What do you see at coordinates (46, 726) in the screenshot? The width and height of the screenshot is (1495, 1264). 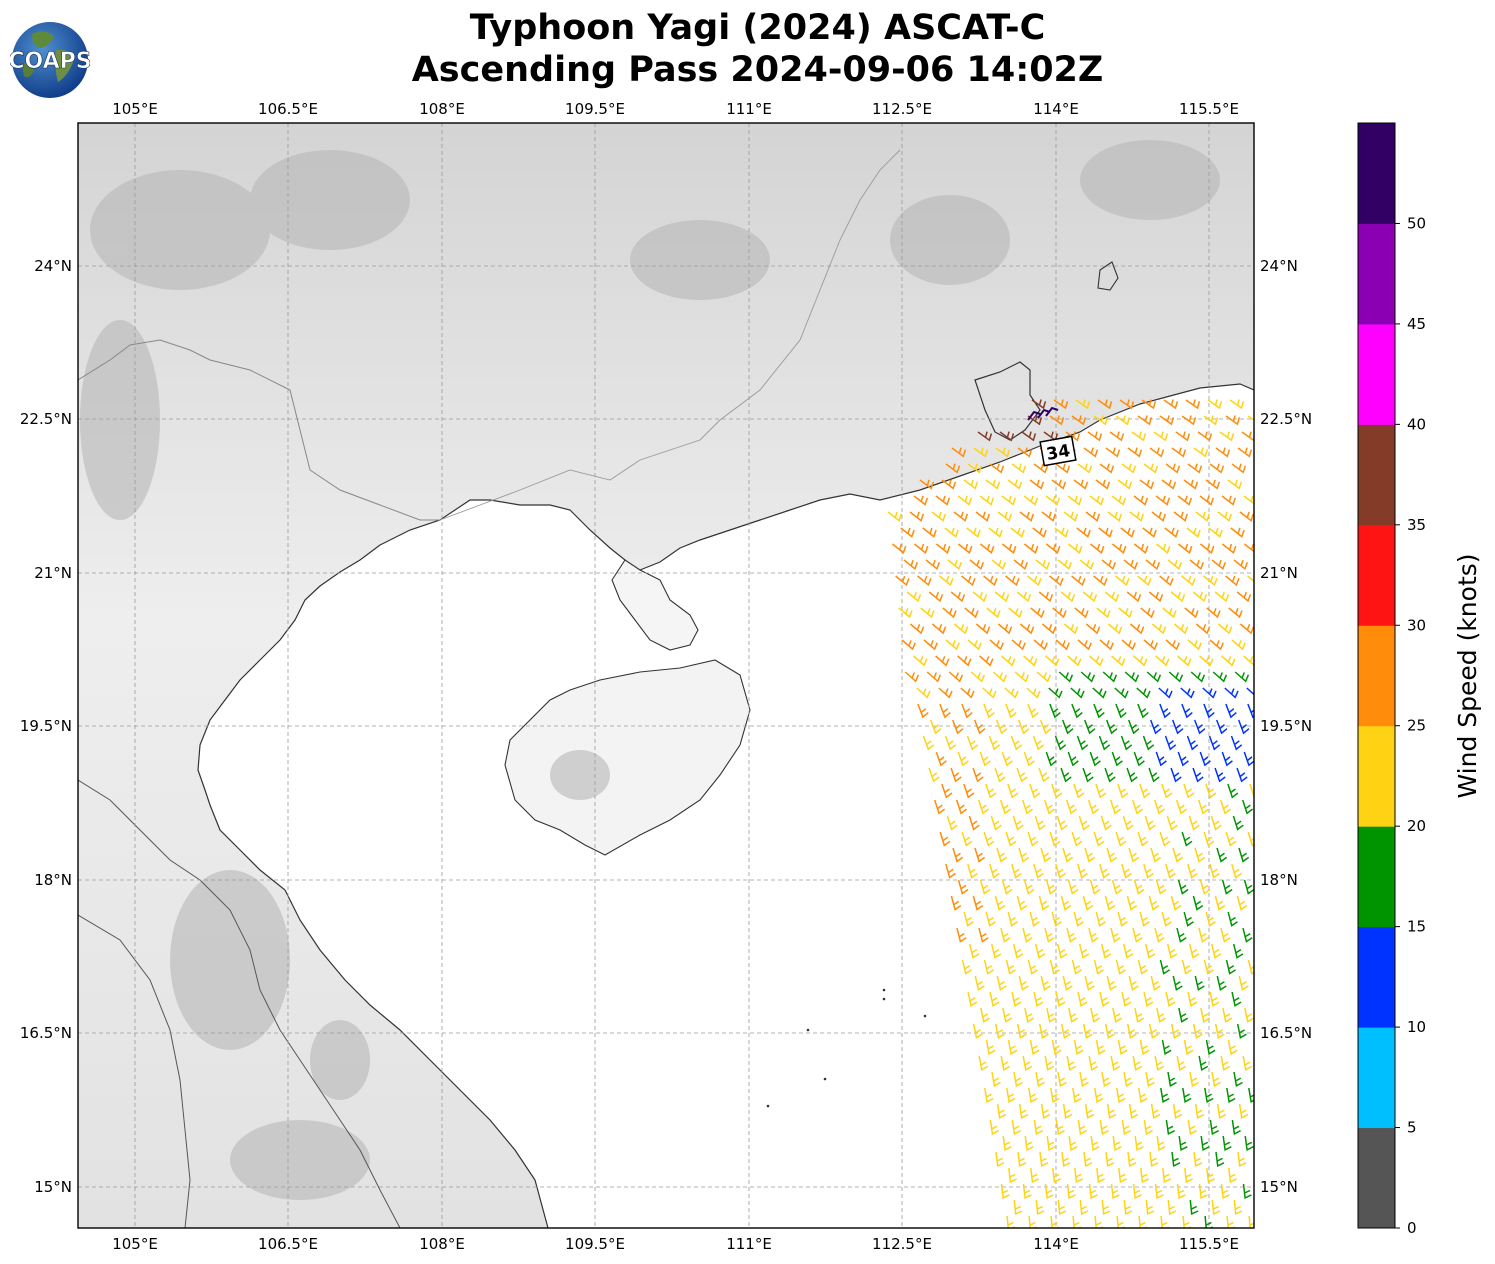 I see `svg-text: 19.5°N` at bounding box center [46, 726].